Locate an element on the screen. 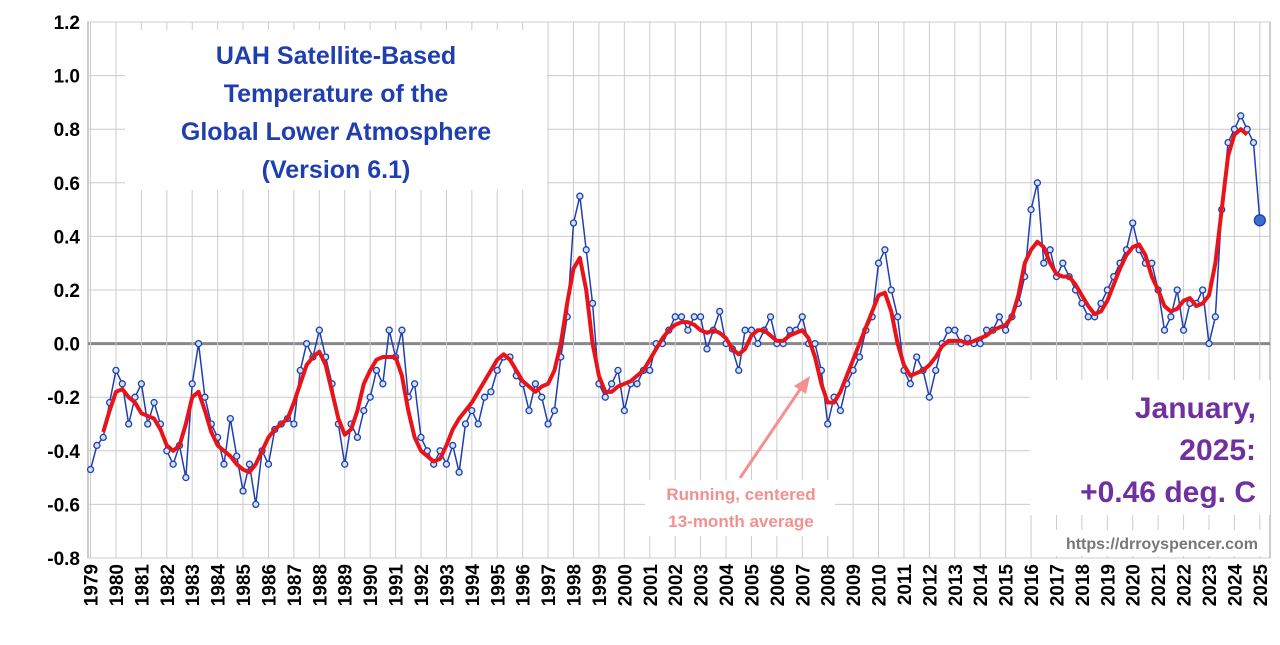 The image size is (1280, 645). y-tick-label: -0.8 is located at coordinates (63, 559).